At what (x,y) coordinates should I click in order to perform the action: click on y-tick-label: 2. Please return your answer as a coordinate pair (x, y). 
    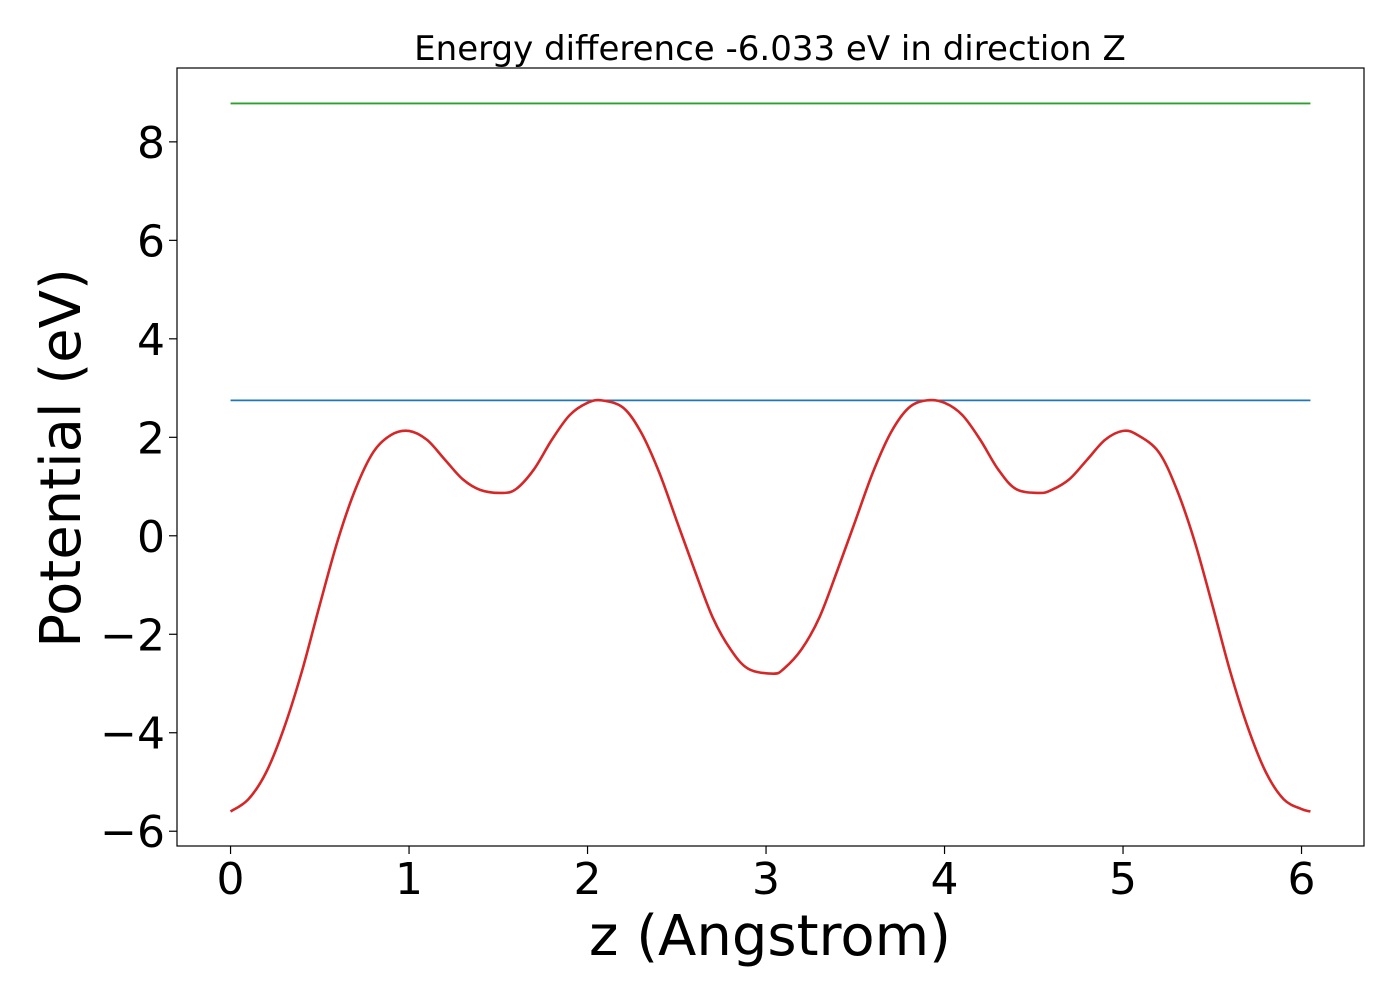
    Looking at the image, I should click on (151, 438).